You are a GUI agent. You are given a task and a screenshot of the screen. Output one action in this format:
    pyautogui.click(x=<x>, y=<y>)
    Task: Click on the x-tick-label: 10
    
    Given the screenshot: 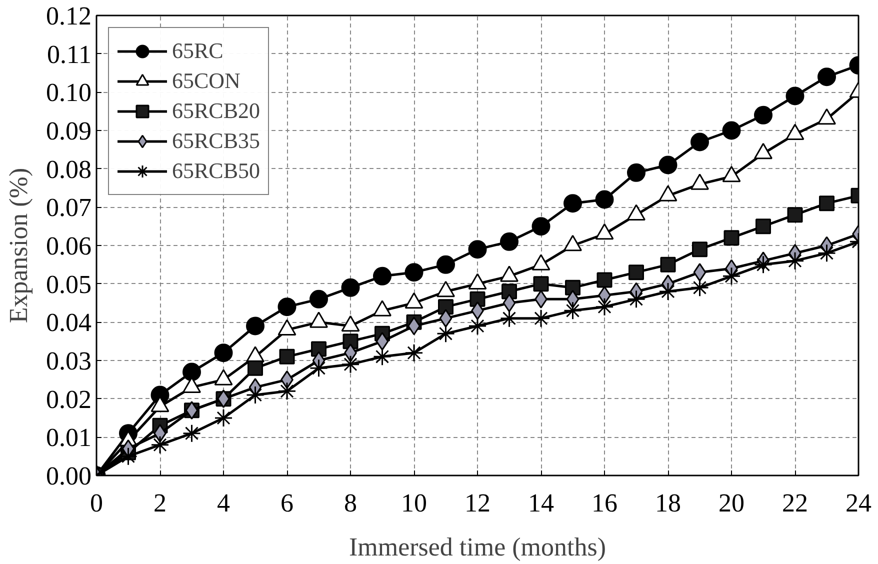 What is the action you would take?
    pyautogui.click(x=414, y=503)
    